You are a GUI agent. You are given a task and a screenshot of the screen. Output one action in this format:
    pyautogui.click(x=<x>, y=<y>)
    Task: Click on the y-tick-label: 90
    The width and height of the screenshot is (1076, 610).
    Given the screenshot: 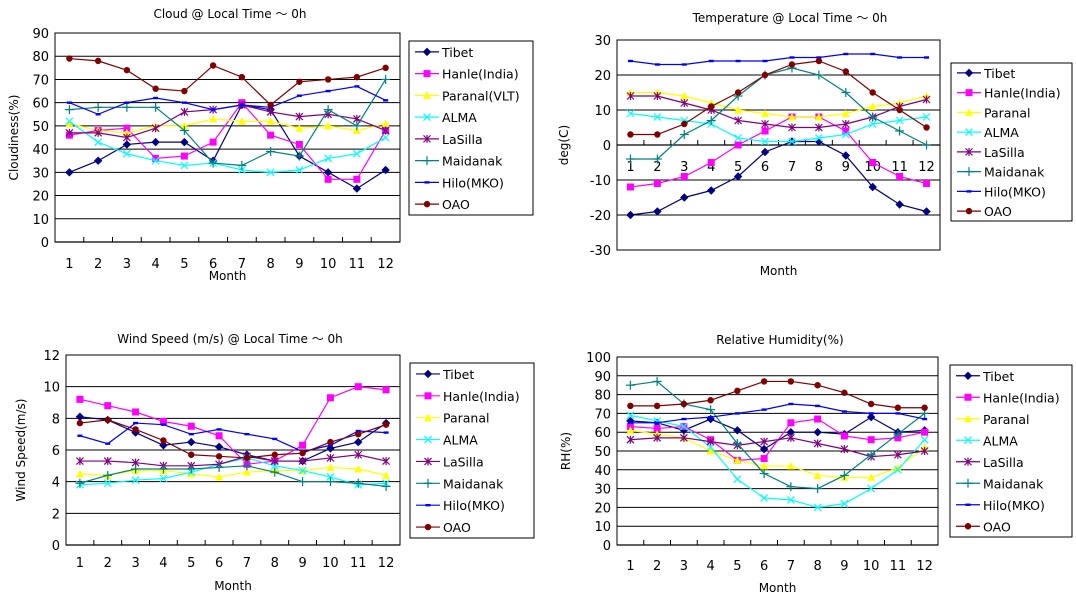 What is the action you would take?
    pyautogui.click(x=40, y=34)
    